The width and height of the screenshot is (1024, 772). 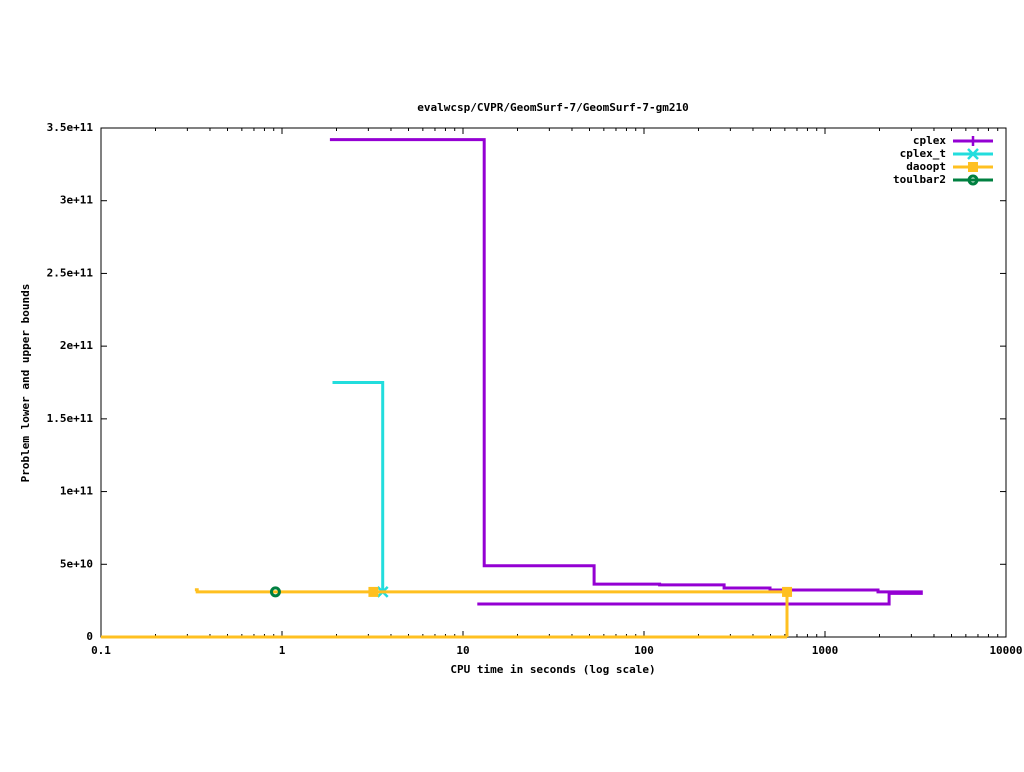 What do you see at coordinates (76, 491) in the screenshot?
I see `y-tick-label: 1e+11` at bounding box center [76, 491].